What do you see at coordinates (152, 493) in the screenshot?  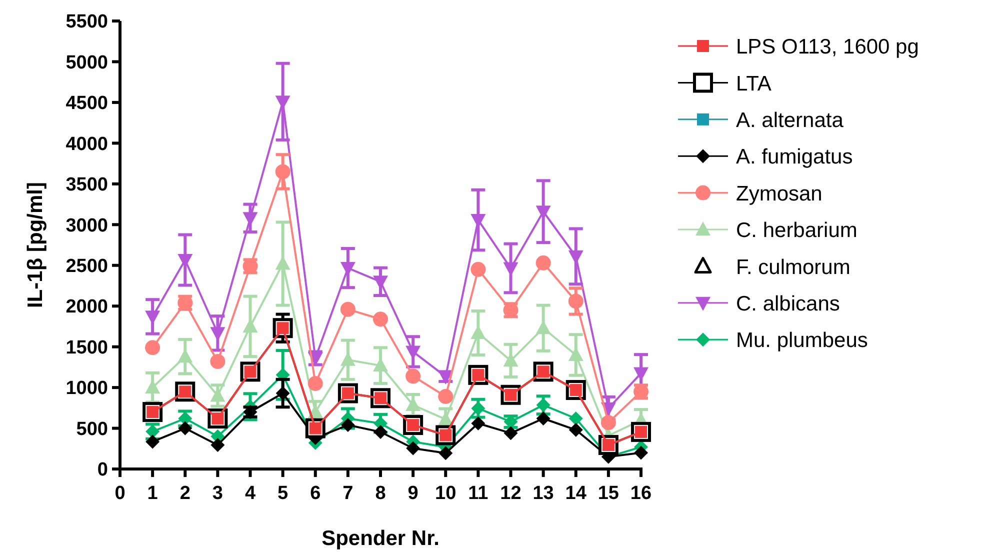 I see `x-tick-label: 1` at bounding box center [152, 493].